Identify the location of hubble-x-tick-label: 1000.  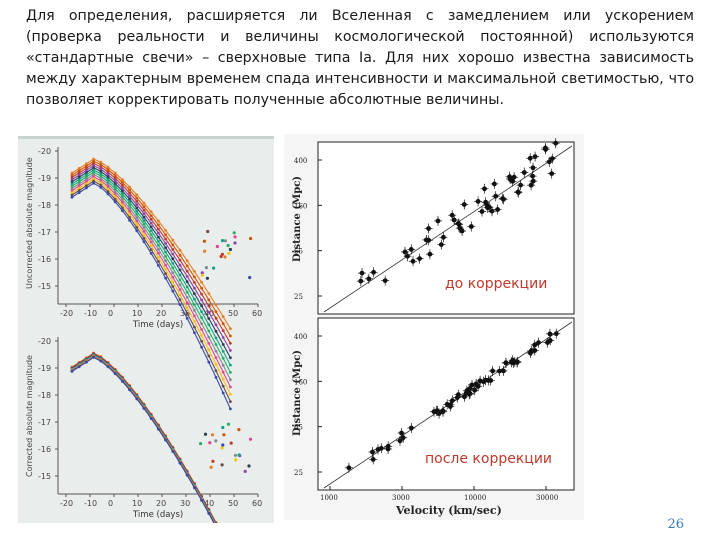
(329, 498).